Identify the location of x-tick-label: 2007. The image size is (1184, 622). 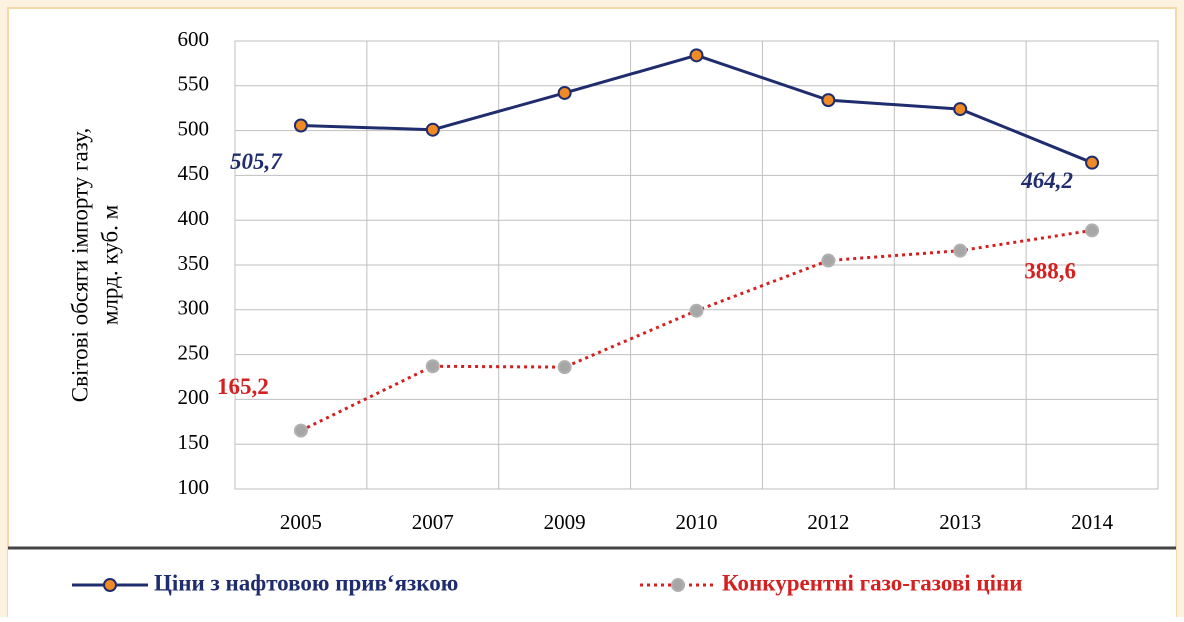
(433, 522).